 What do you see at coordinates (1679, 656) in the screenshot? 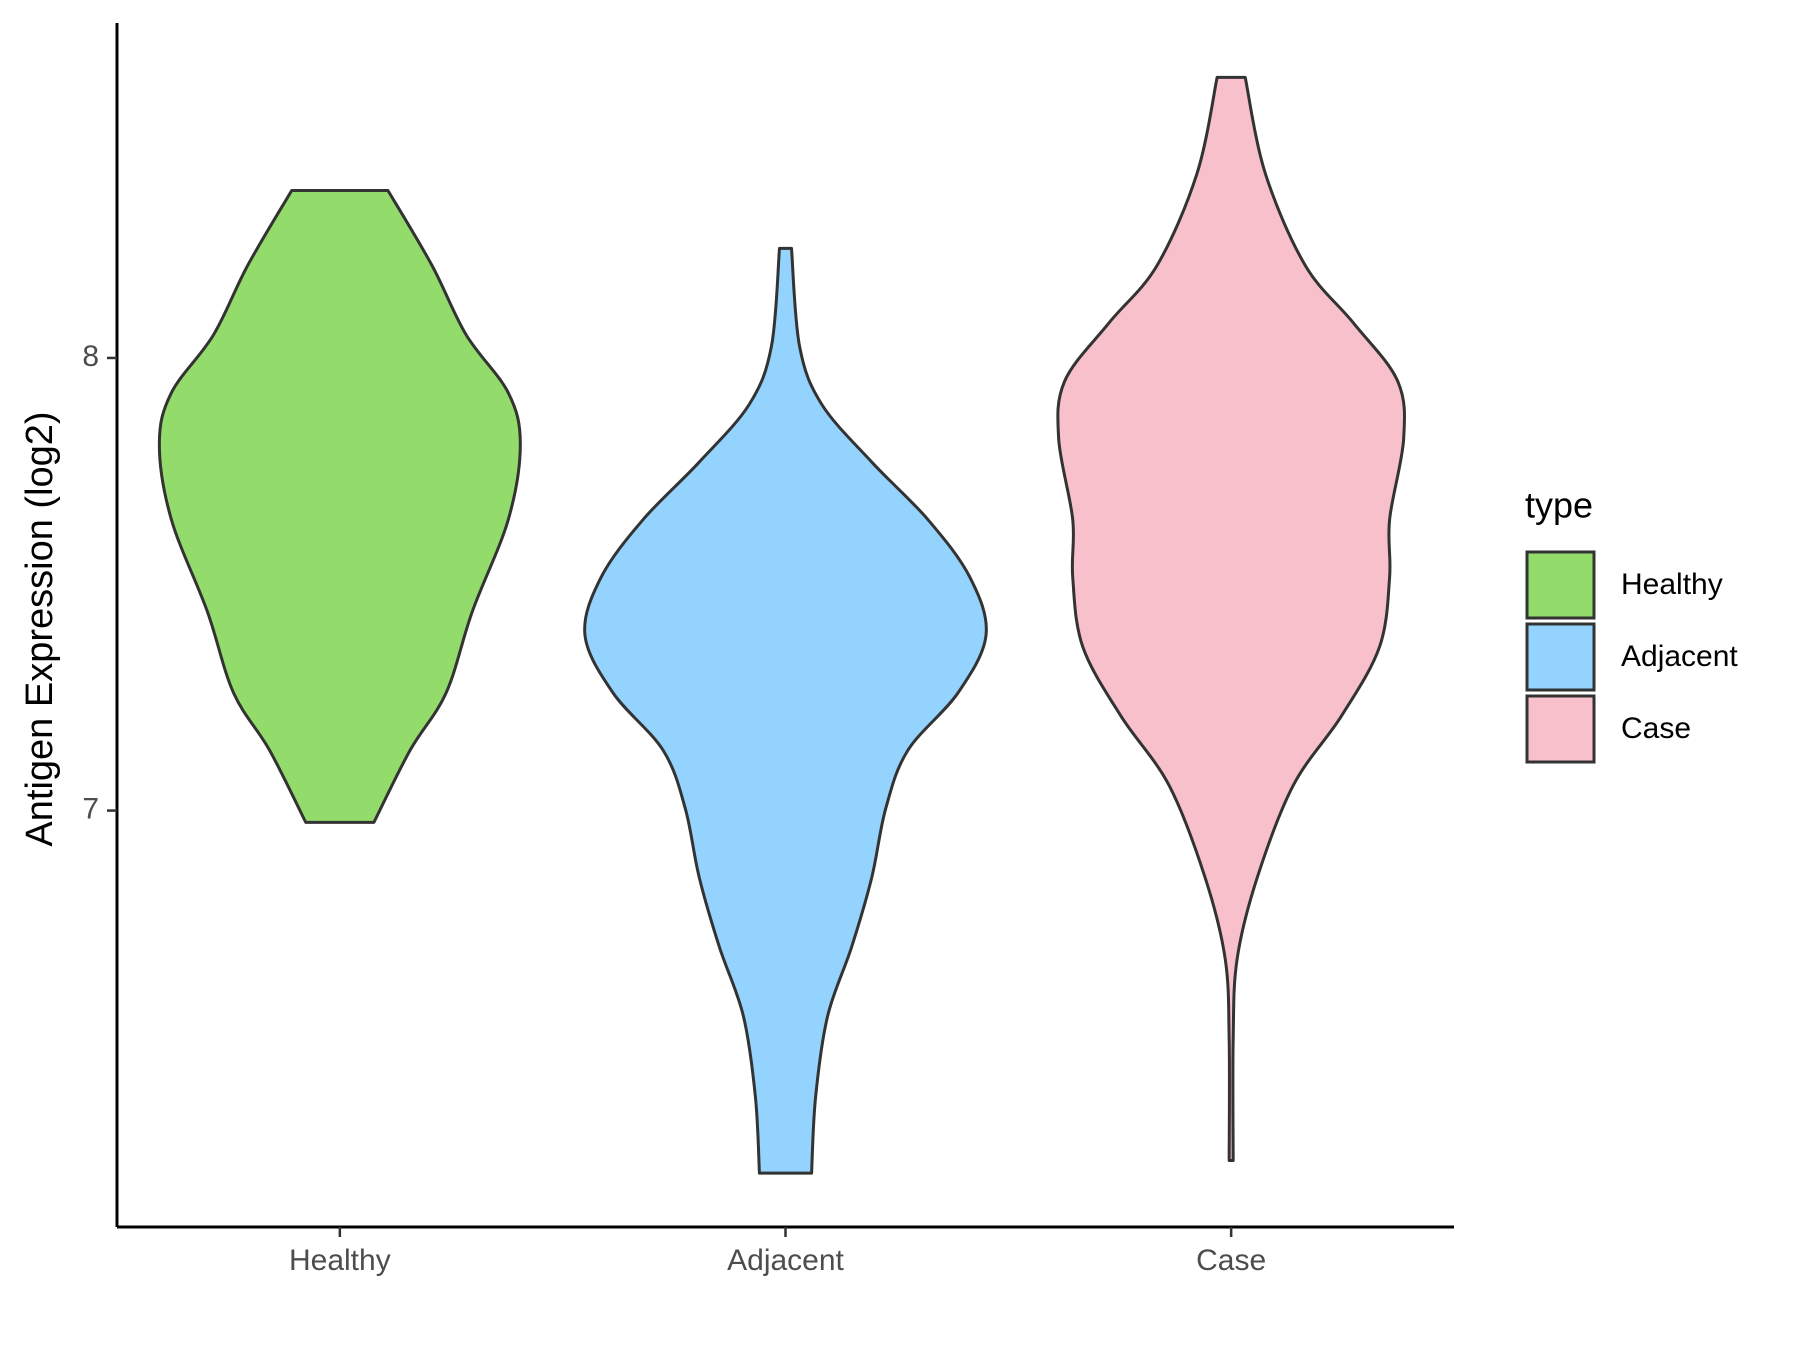
I see `legend-label: Adjacent` at bounding box center [1679, 656].